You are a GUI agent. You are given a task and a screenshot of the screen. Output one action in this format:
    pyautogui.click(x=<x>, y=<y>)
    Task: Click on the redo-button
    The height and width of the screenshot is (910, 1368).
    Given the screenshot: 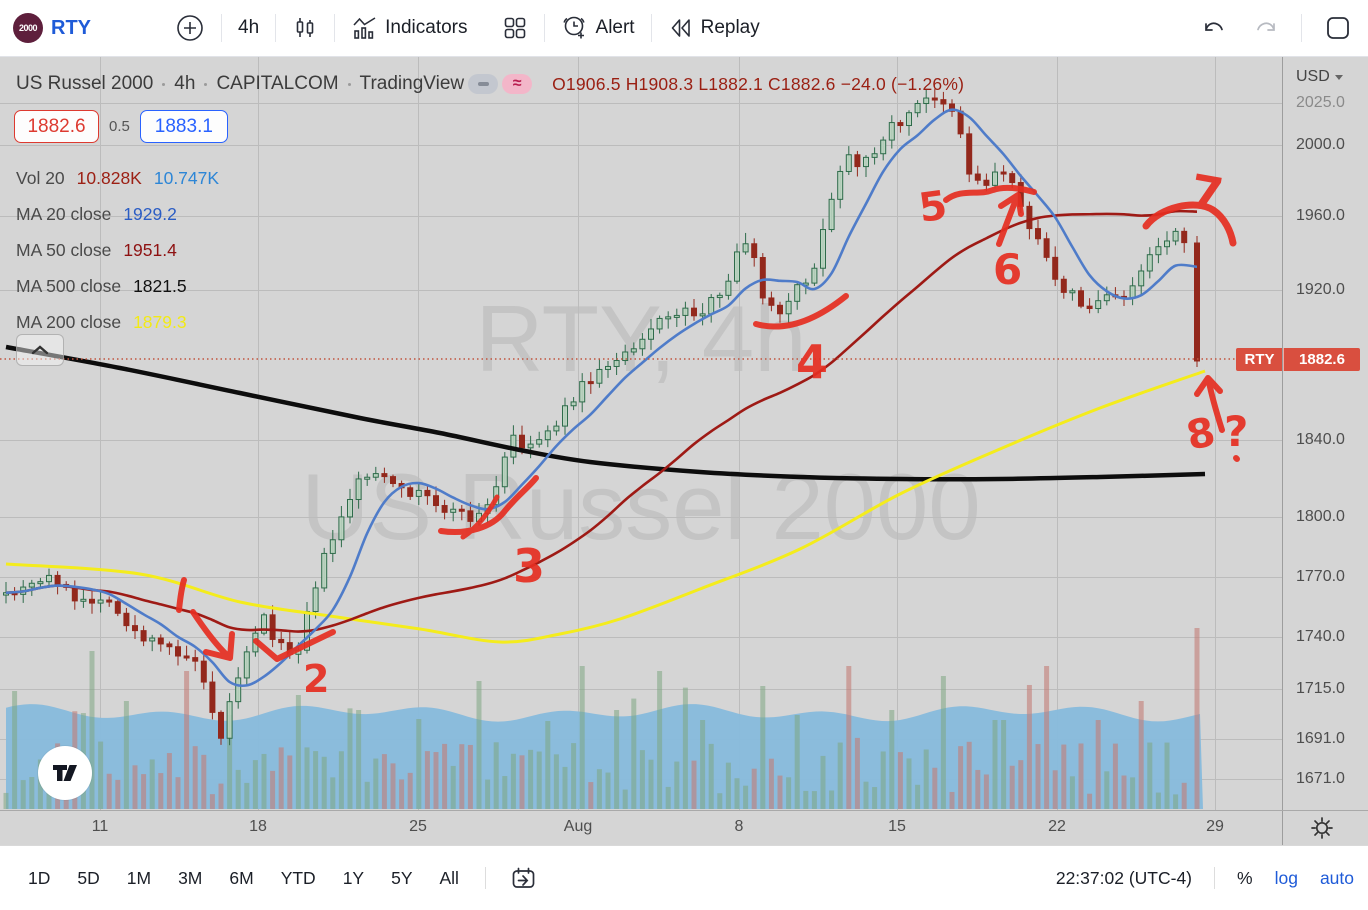 What is the action you would take?
    pyautogui.click(x=1266, y=28)
    